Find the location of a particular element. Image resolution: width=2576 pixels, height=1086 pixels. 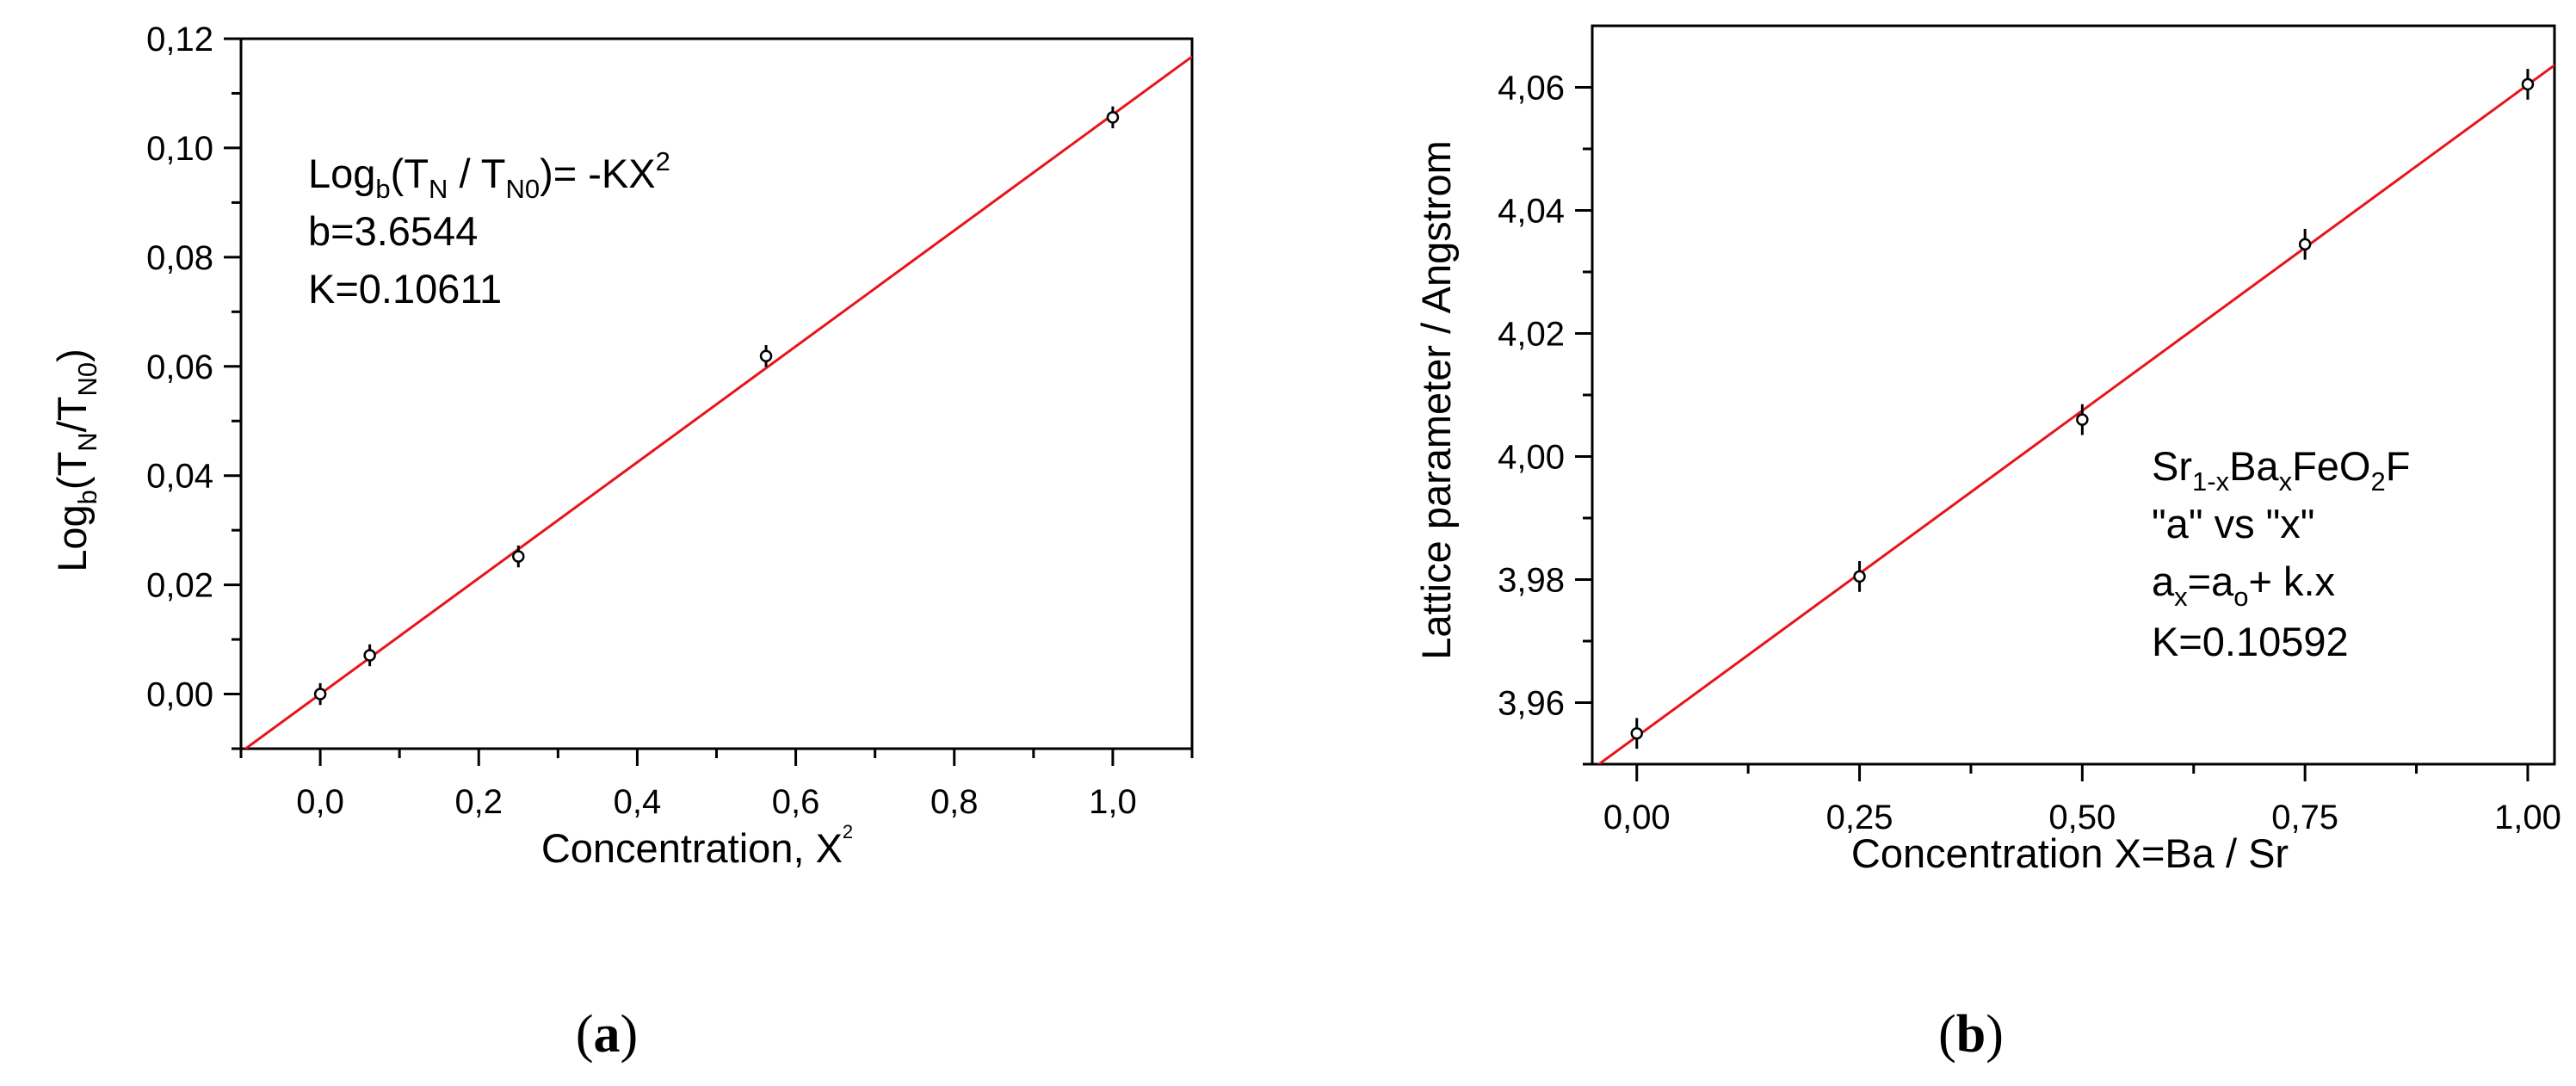

annotation-equation-a: Logb(TN / TN0)= -KX2 is located at coordinates (489, 175).